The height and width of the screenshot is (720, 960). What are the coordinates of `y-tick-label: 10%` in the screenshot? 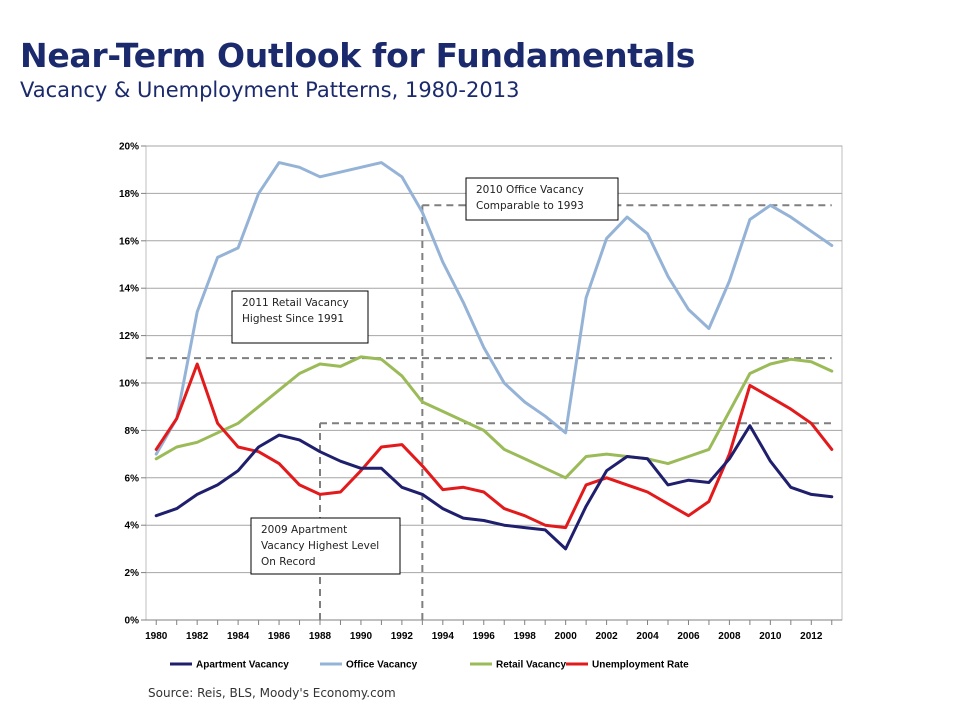 It's located at (129, 384).